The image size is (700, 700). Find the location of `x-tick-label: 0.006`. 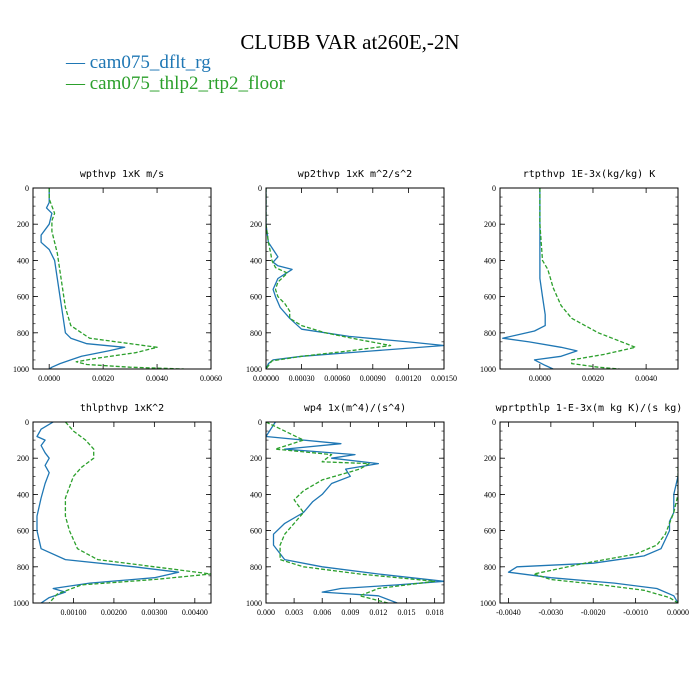

x-tick-label: 0.006 is located at coordinates (322, 612).